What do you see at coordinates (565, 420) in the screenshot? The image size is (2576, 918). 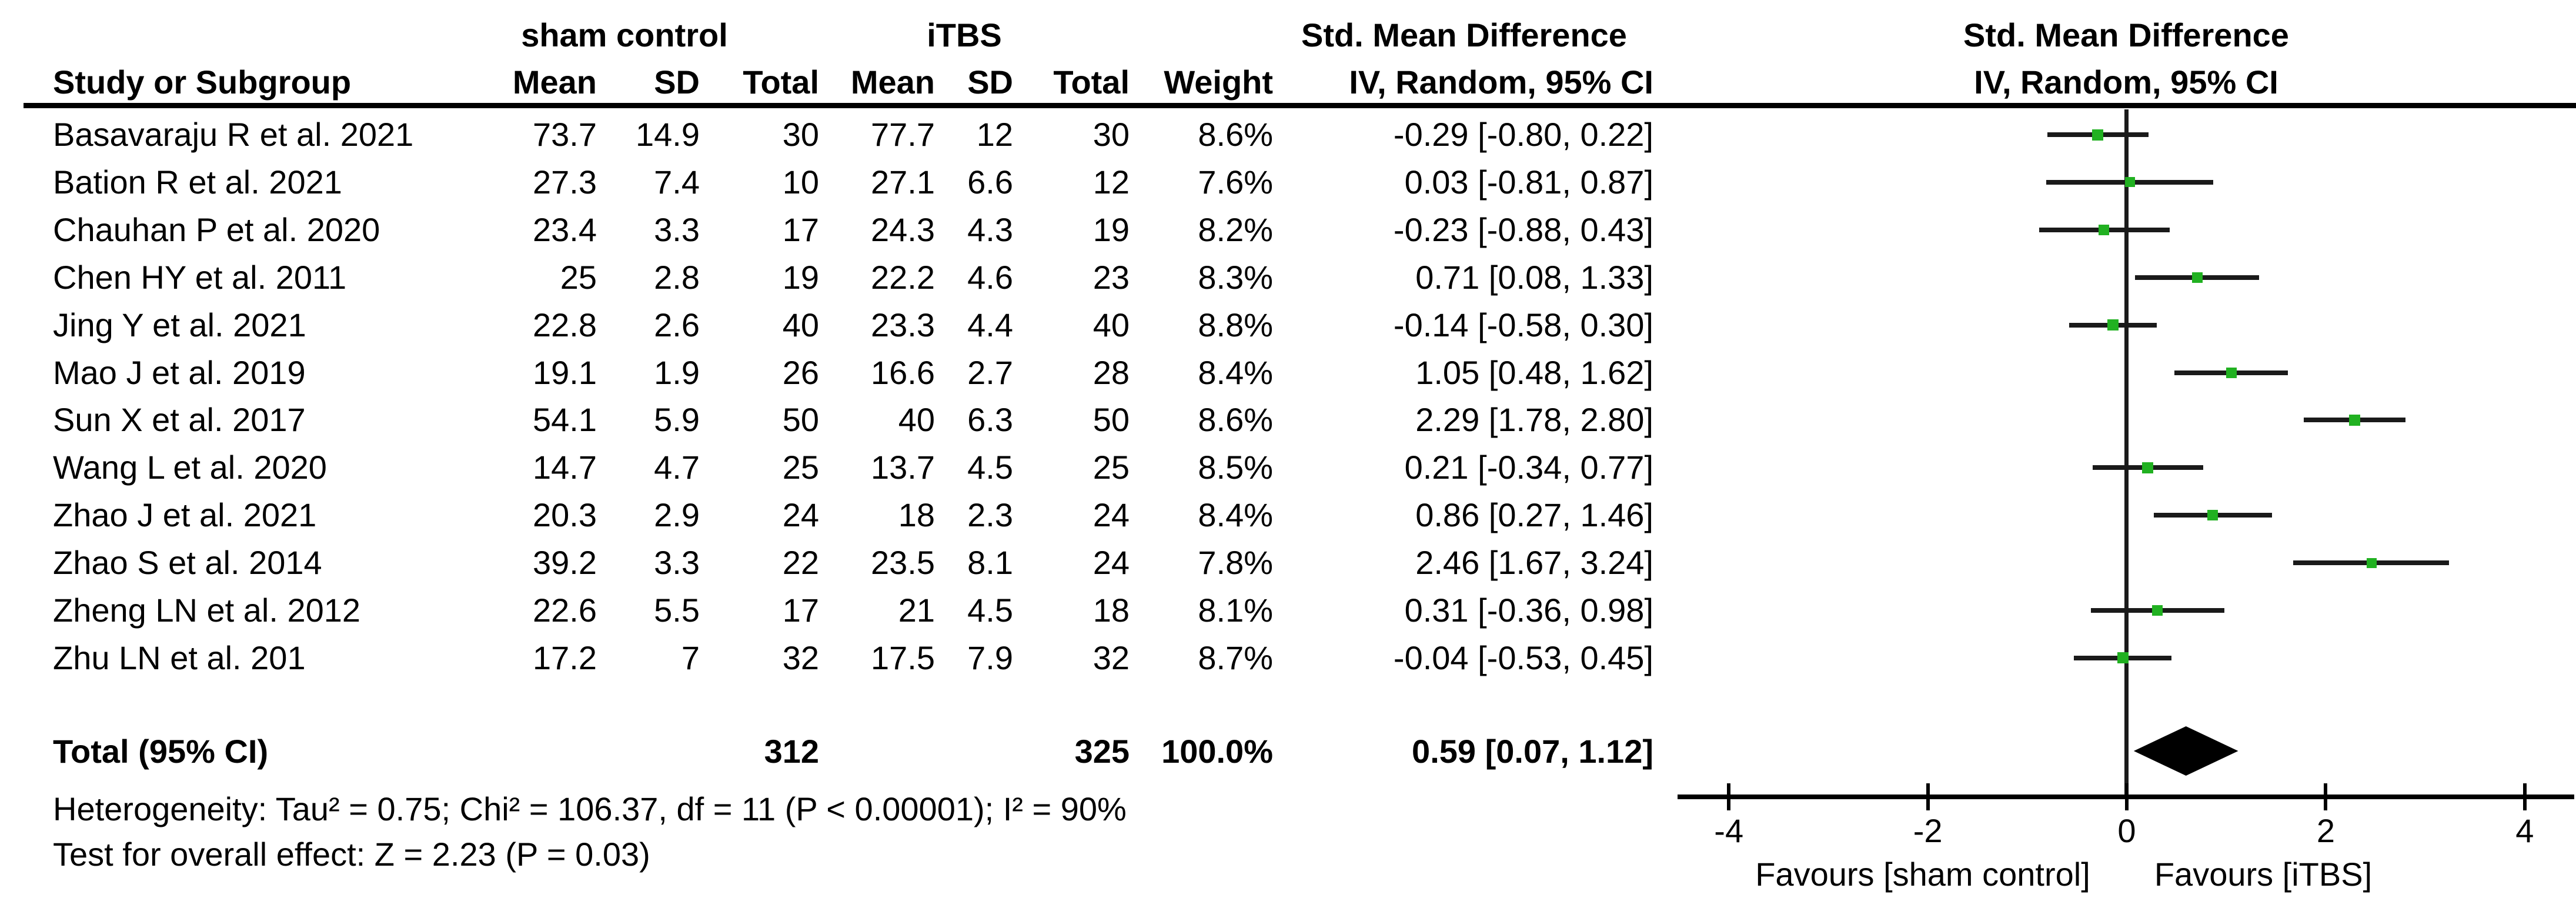 I see `mean-sham-value: 54.1` at bounding box center [565, 420].